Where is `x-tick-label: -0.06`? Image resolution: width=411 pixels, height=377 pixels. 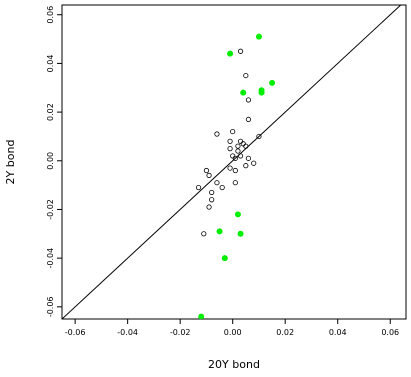
x-tick-label: -0.06 is located at coordinates (75, 332).